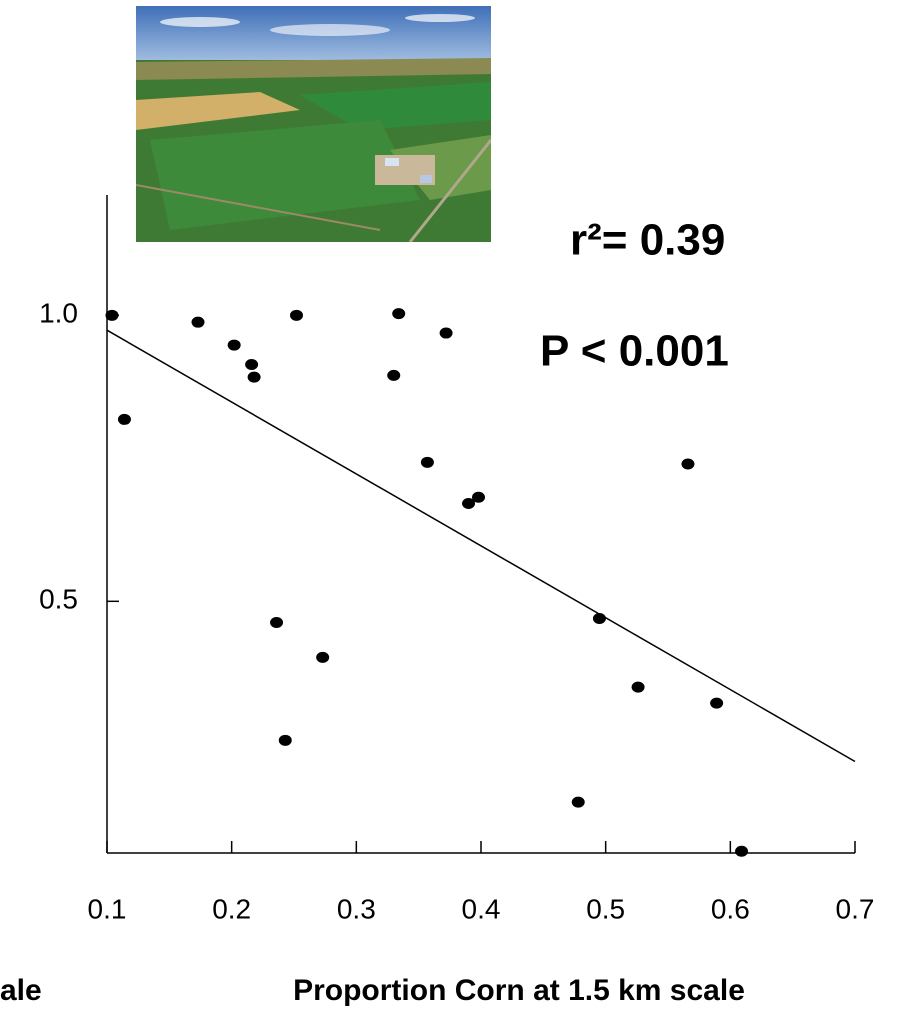  I want to click on annotation: P < 0.001, so click(634, 351).